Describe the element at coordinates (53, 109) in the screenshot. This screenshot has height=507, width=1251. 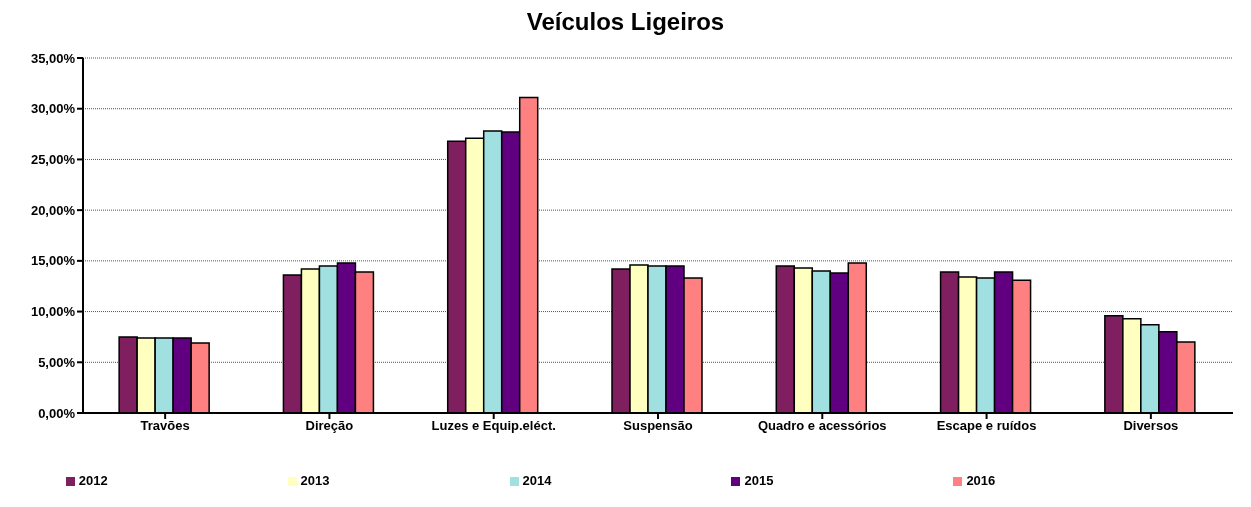
I see `y-tick-label: 30,00%` at that location.